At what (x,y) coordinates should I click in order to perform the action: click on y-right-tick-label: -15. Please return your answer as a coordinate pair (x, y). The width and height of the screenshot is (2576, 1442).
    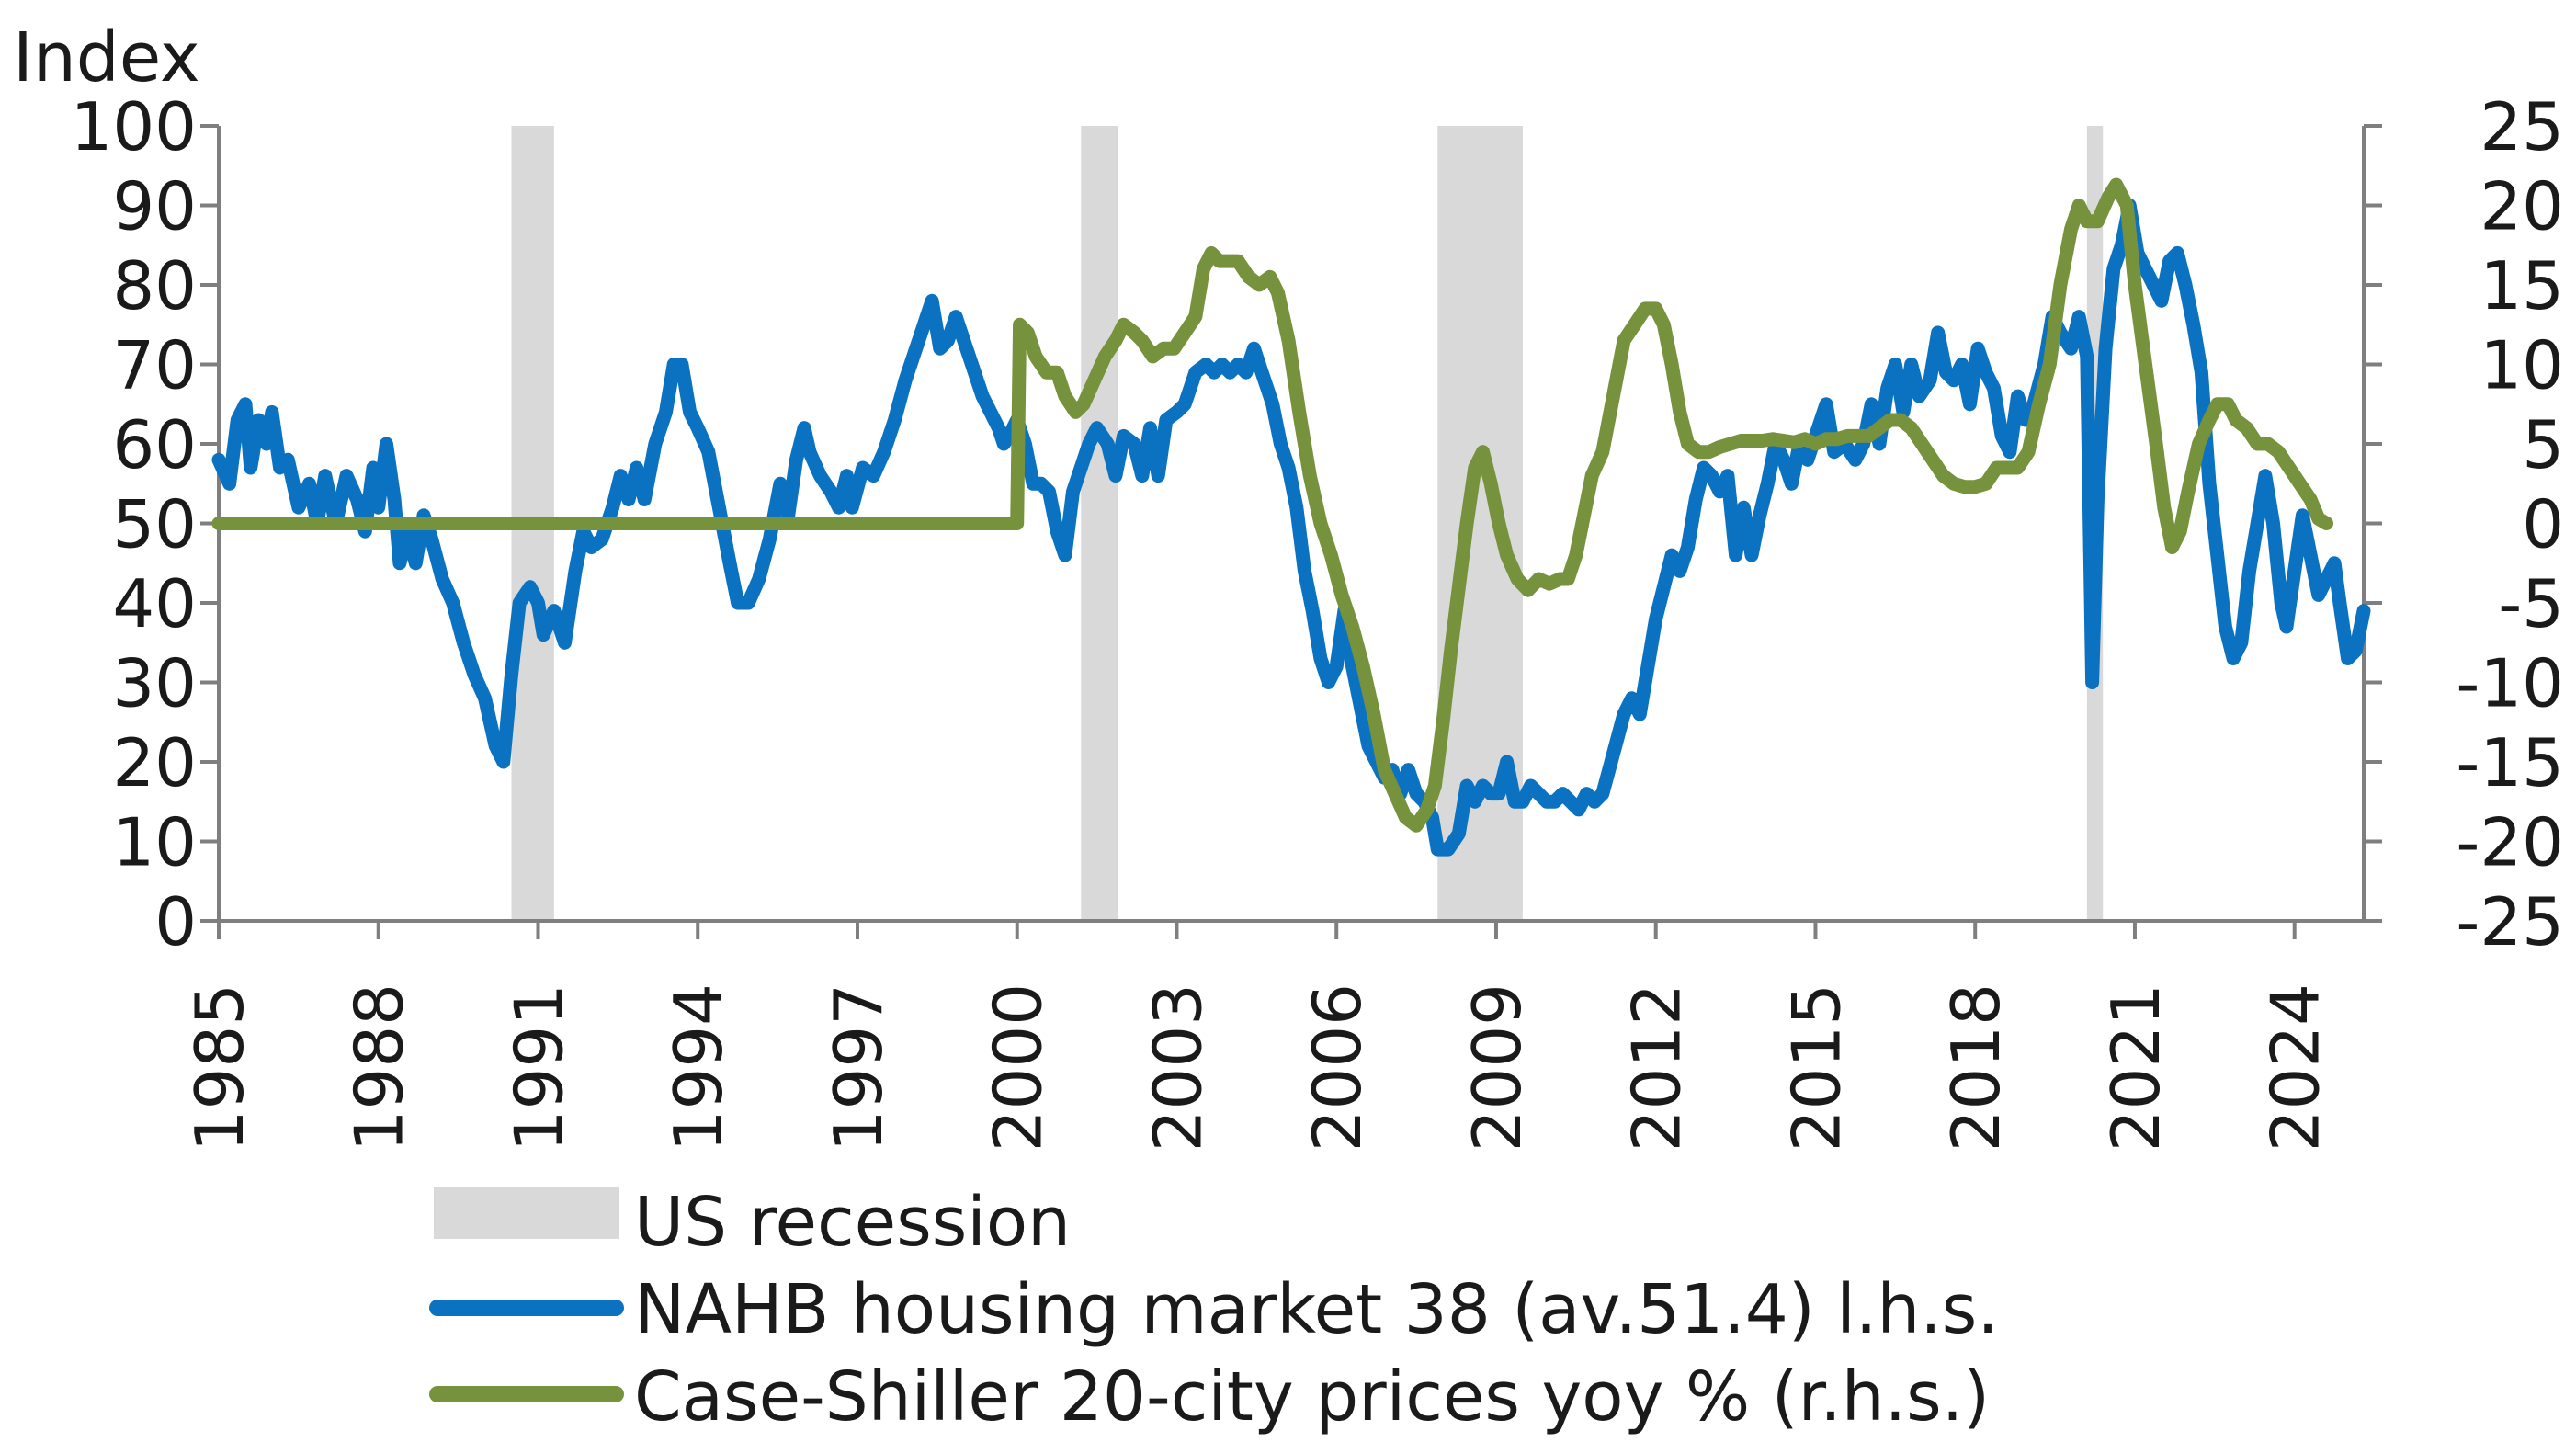
    Looking at the image, I should click on (2510, 762).